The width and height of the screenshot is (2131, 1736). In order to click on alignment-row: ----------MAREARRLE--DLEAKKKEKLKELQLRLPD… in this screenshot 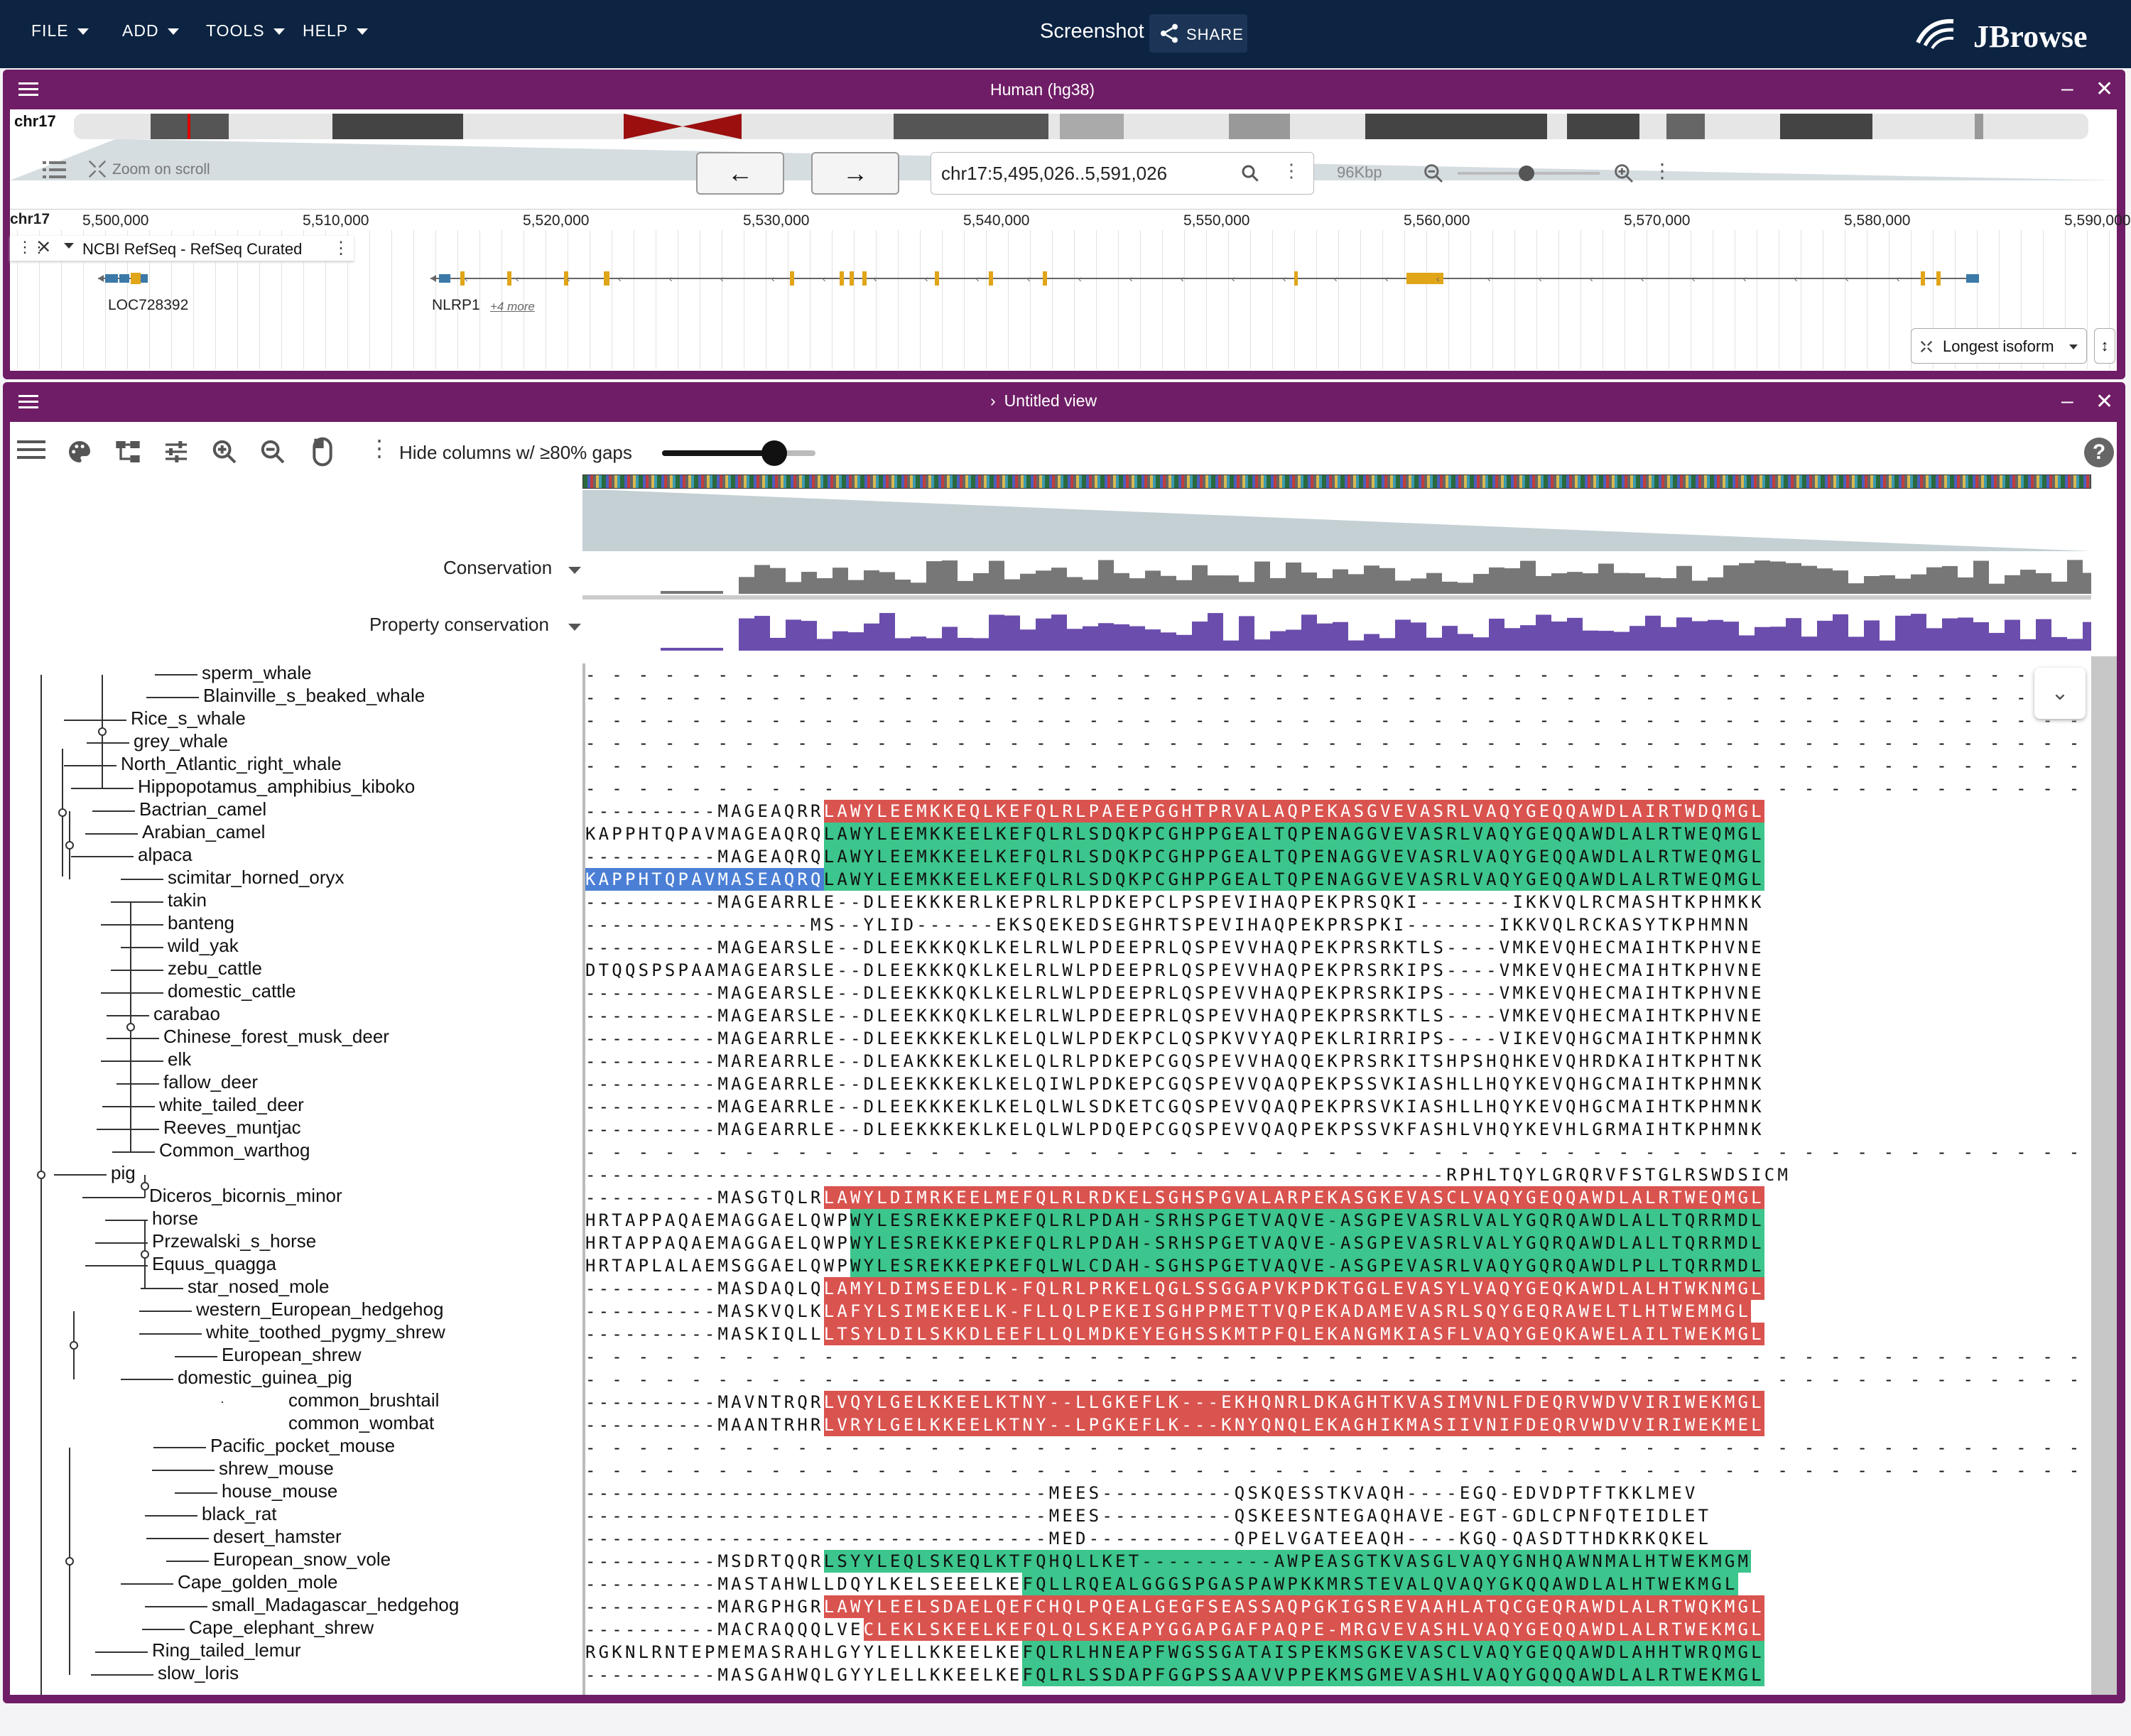, I will do `click(1175, 1061)`.